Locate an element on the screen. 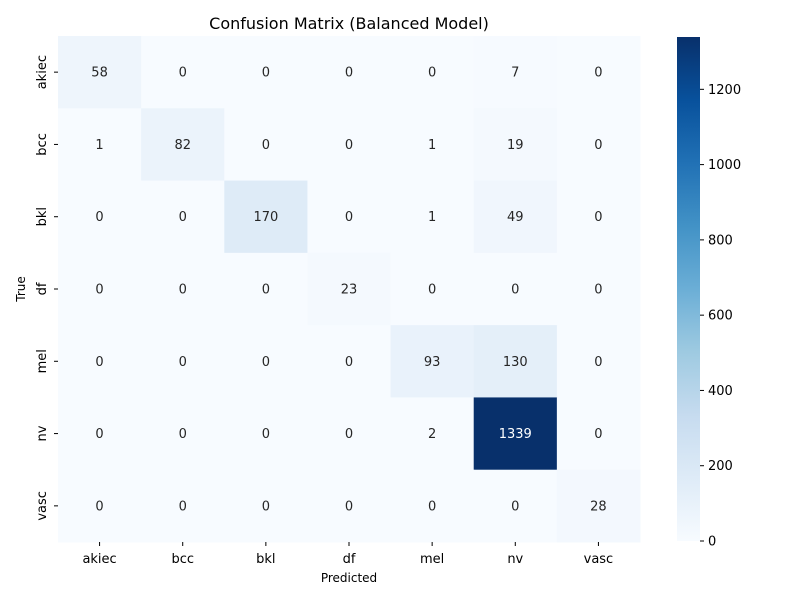  cell-value-label: 58 is located at coordinates (99, 73).